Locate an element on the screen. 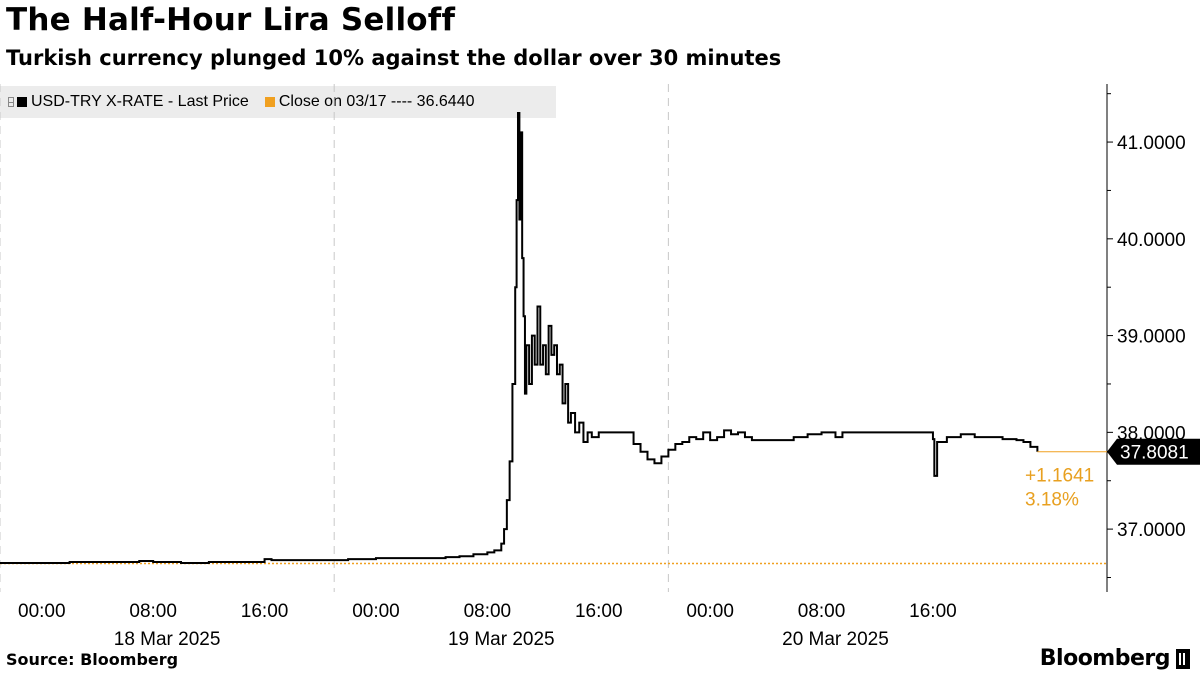  legend-handle-icon is located at coordinates (11, 102).